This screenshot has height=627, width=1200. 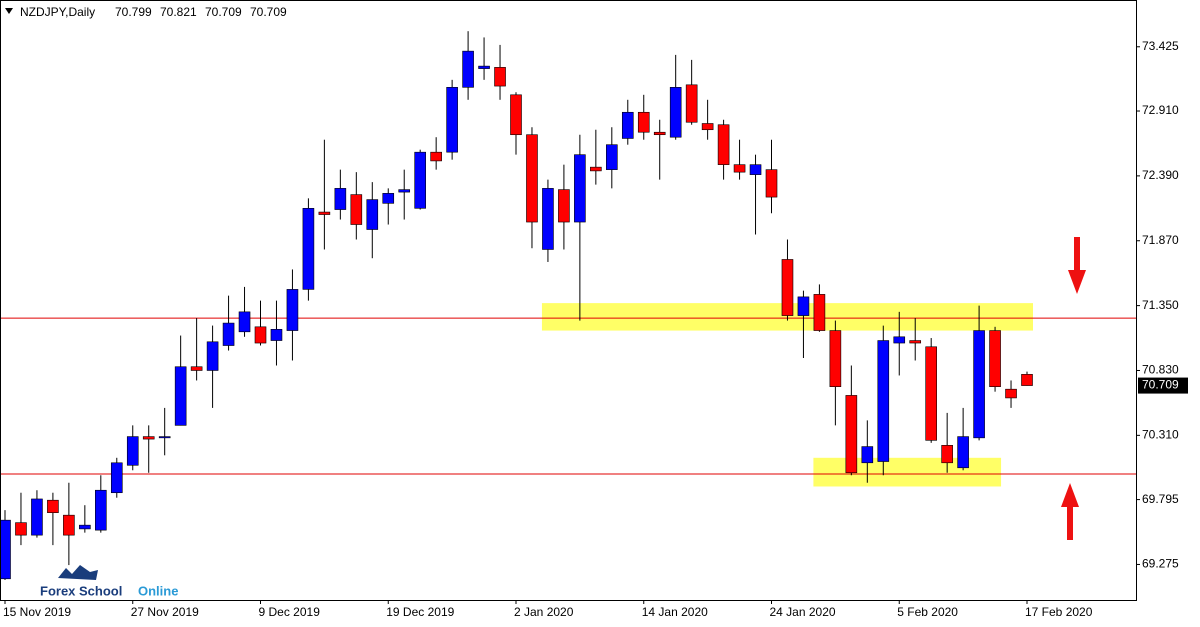 I want to click on y-tick-label: 69.275, so click(x=1160, y=564).